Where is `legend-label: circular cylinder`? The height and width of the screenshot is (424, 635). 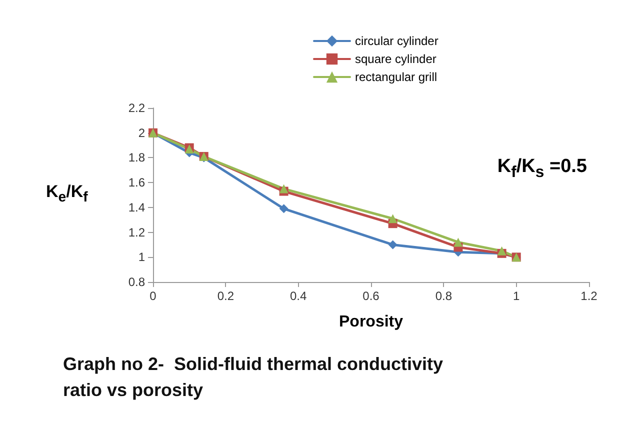
legend-label: circular cylinder is located at coordinates (396, 41).